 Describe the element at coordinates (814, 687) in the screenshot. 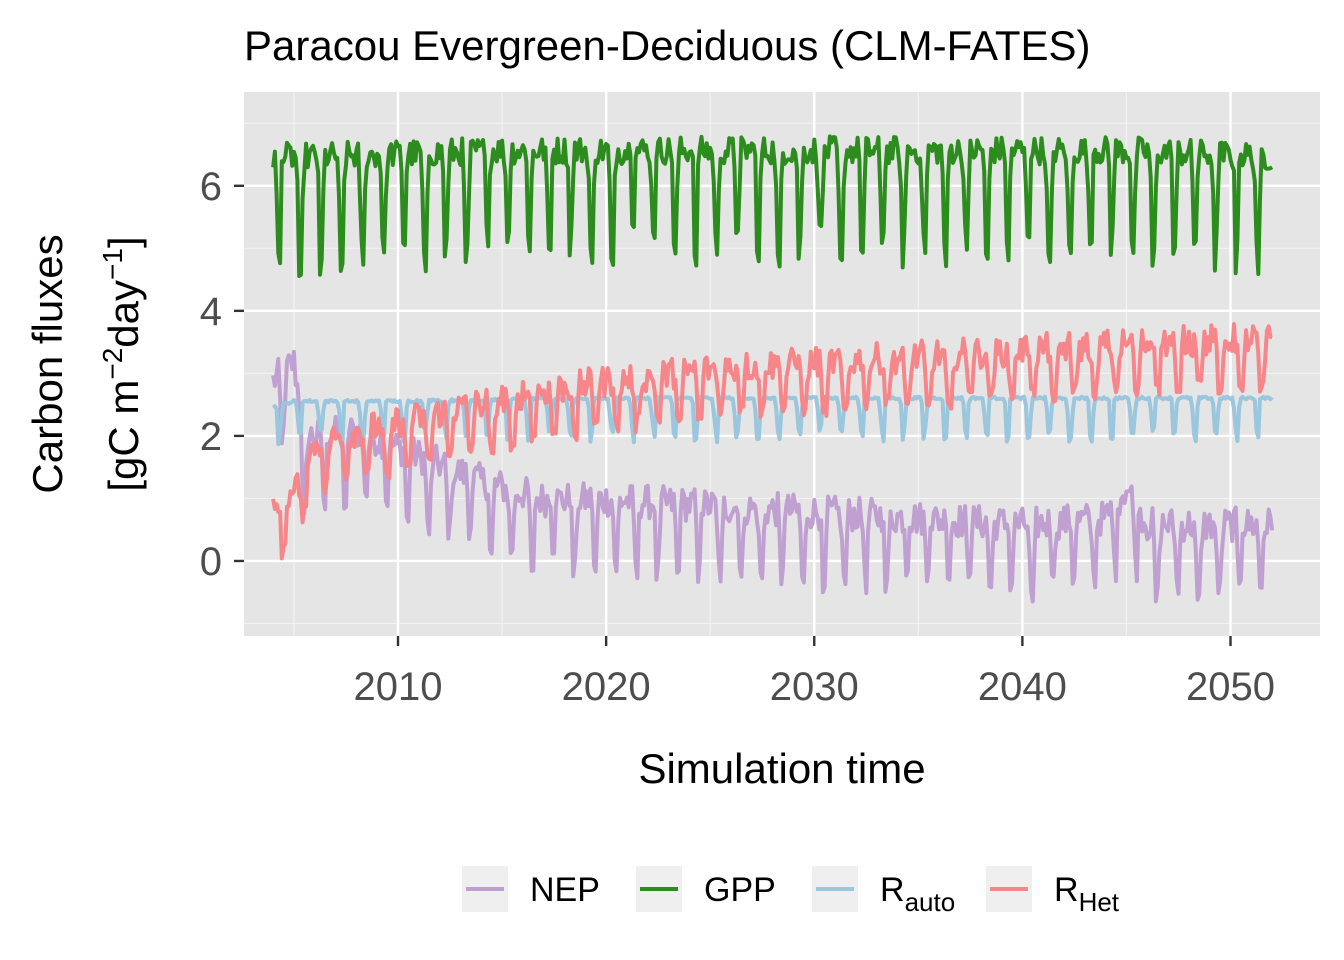

I see `x-tick-label: 2030` at that location.